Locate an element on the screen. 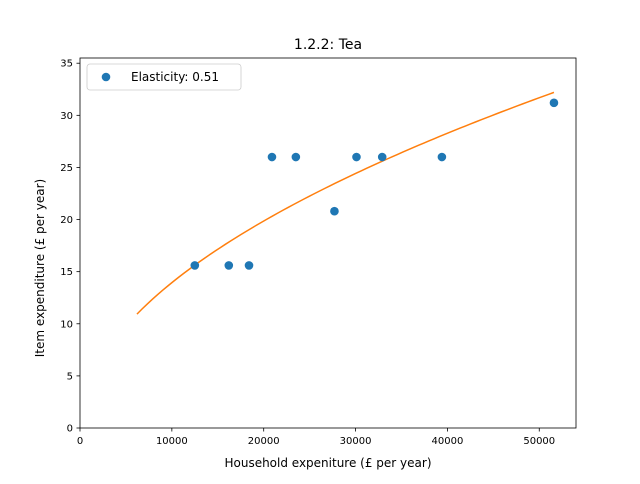 The height and width of the screenshot is (484, 640). x-tick-label: 10000 is located at coordinates (172, 441).